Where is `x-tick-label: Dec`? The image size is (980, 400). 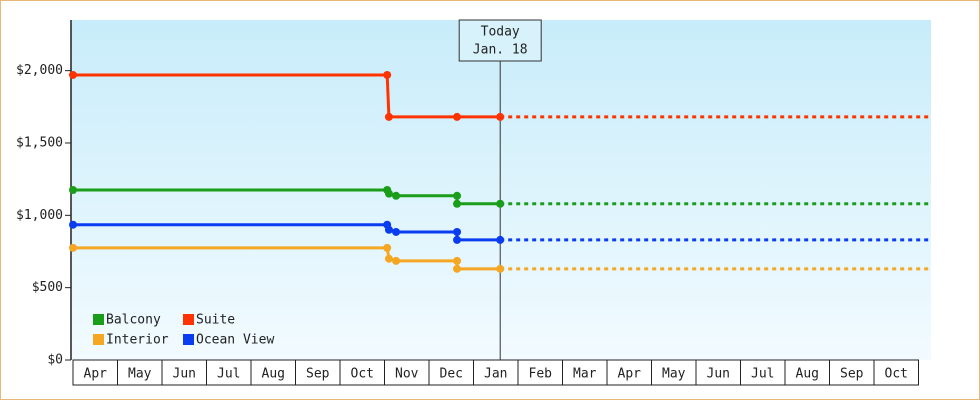
x-tick-label: Dec is located at coordinates (451, 374).